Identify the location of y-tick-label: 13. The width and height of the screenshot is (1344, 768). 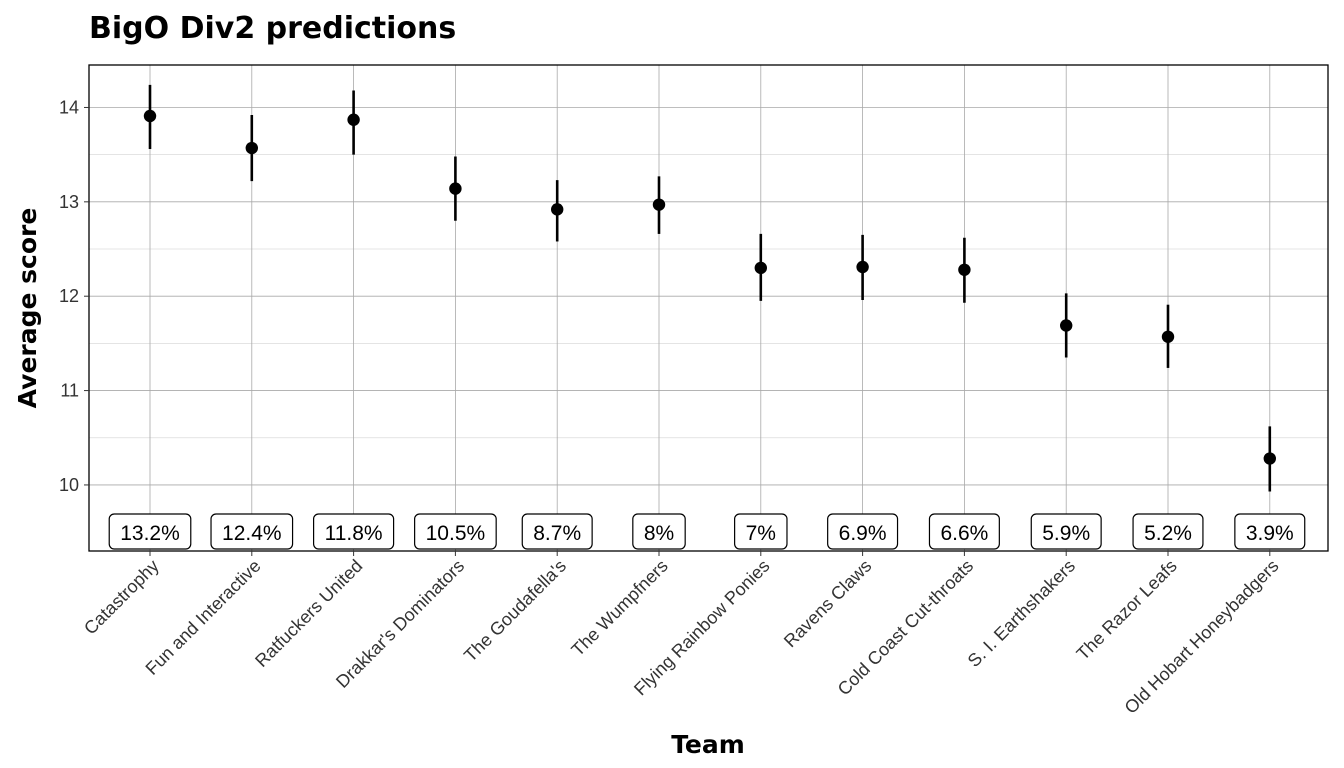
(69, 202).